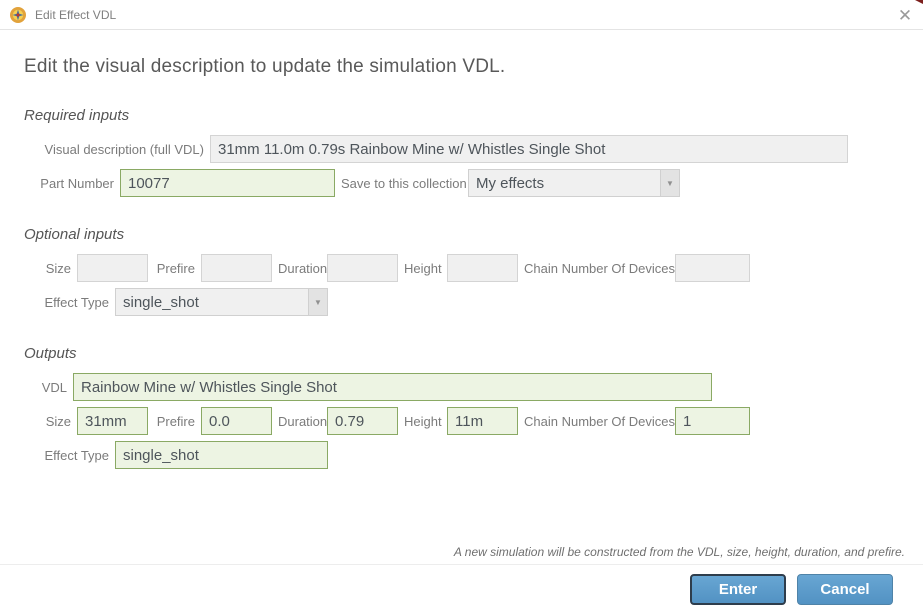  Describe the element at coordinates (236, 421) in the screenshot. I see `output-prefire-input` at that location.